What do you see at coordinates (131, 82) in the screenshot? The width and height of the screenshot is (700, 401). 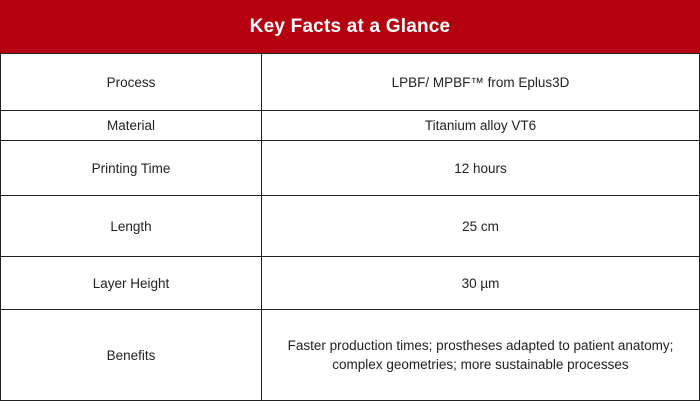 I see `row-label-process: Process` at bounding box center [131, 82].